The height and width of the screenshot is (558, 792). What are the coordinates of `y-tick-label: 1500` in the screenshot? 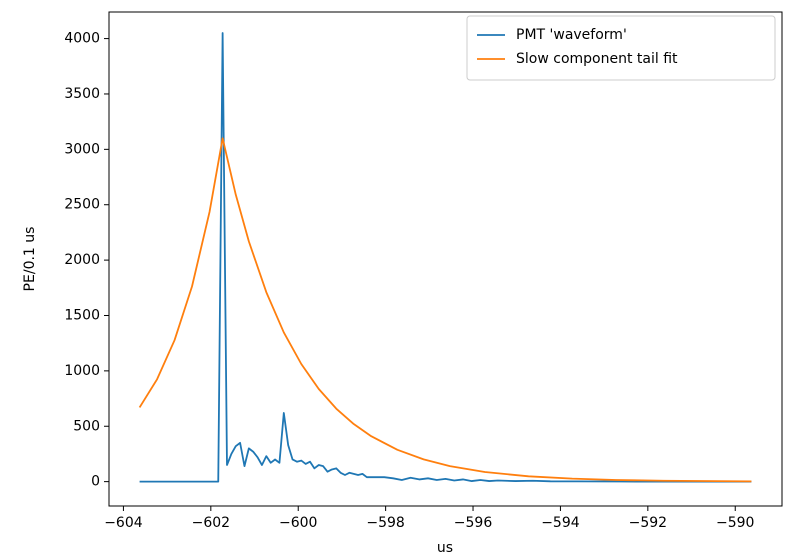 It's located at (82, 315).